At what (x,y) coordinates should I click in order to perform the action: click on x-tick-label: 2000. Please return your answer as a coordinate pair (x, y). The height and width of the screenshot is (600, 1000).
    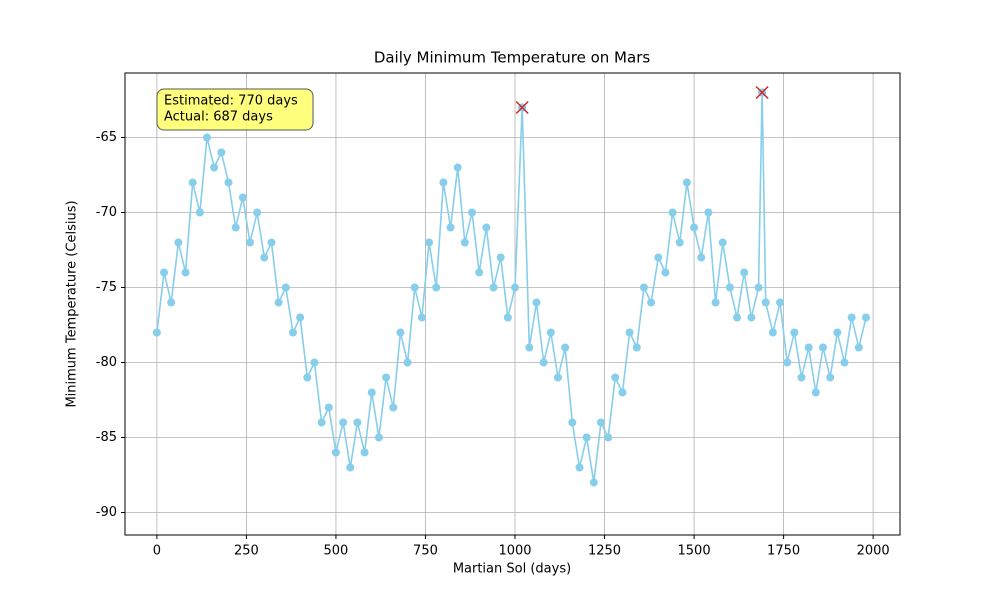
    Looking at the image, I should click on (873, 551).